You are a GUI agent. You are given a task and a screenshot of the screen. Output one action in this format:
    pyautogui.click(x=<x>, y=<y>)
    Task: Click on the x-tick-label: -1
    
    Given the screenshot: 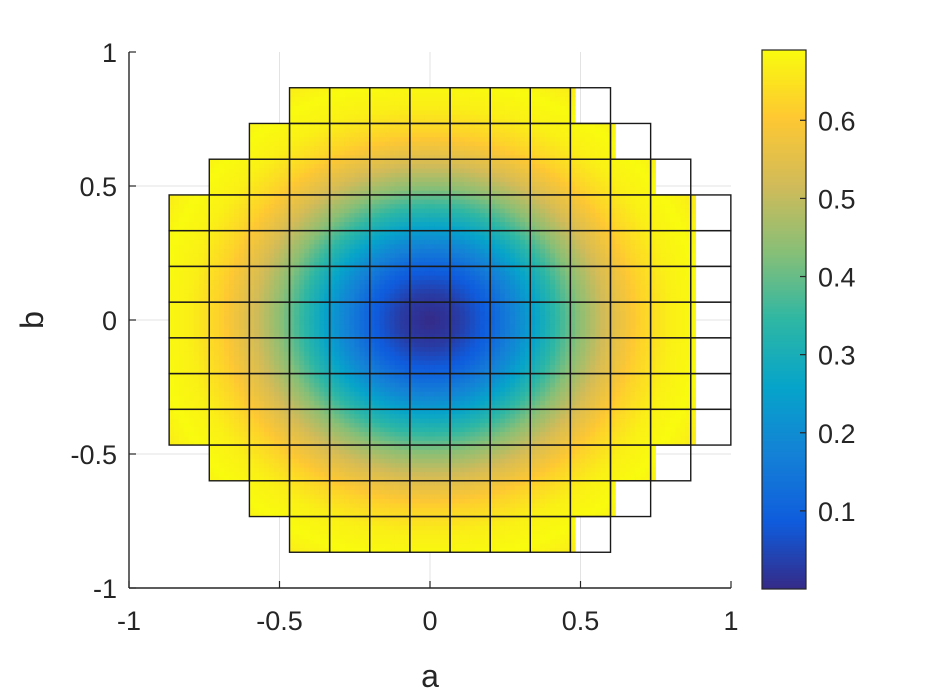 What is the action you would take?
    pyautogui.click(x=129, y=621)
    